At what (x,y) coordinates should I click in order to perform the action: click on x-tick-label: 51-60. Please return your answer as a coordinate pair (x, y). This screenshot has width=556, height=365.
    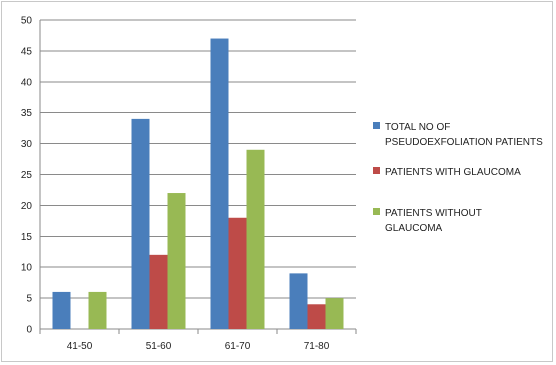
    Looking at the image, I should click on (159, 346).